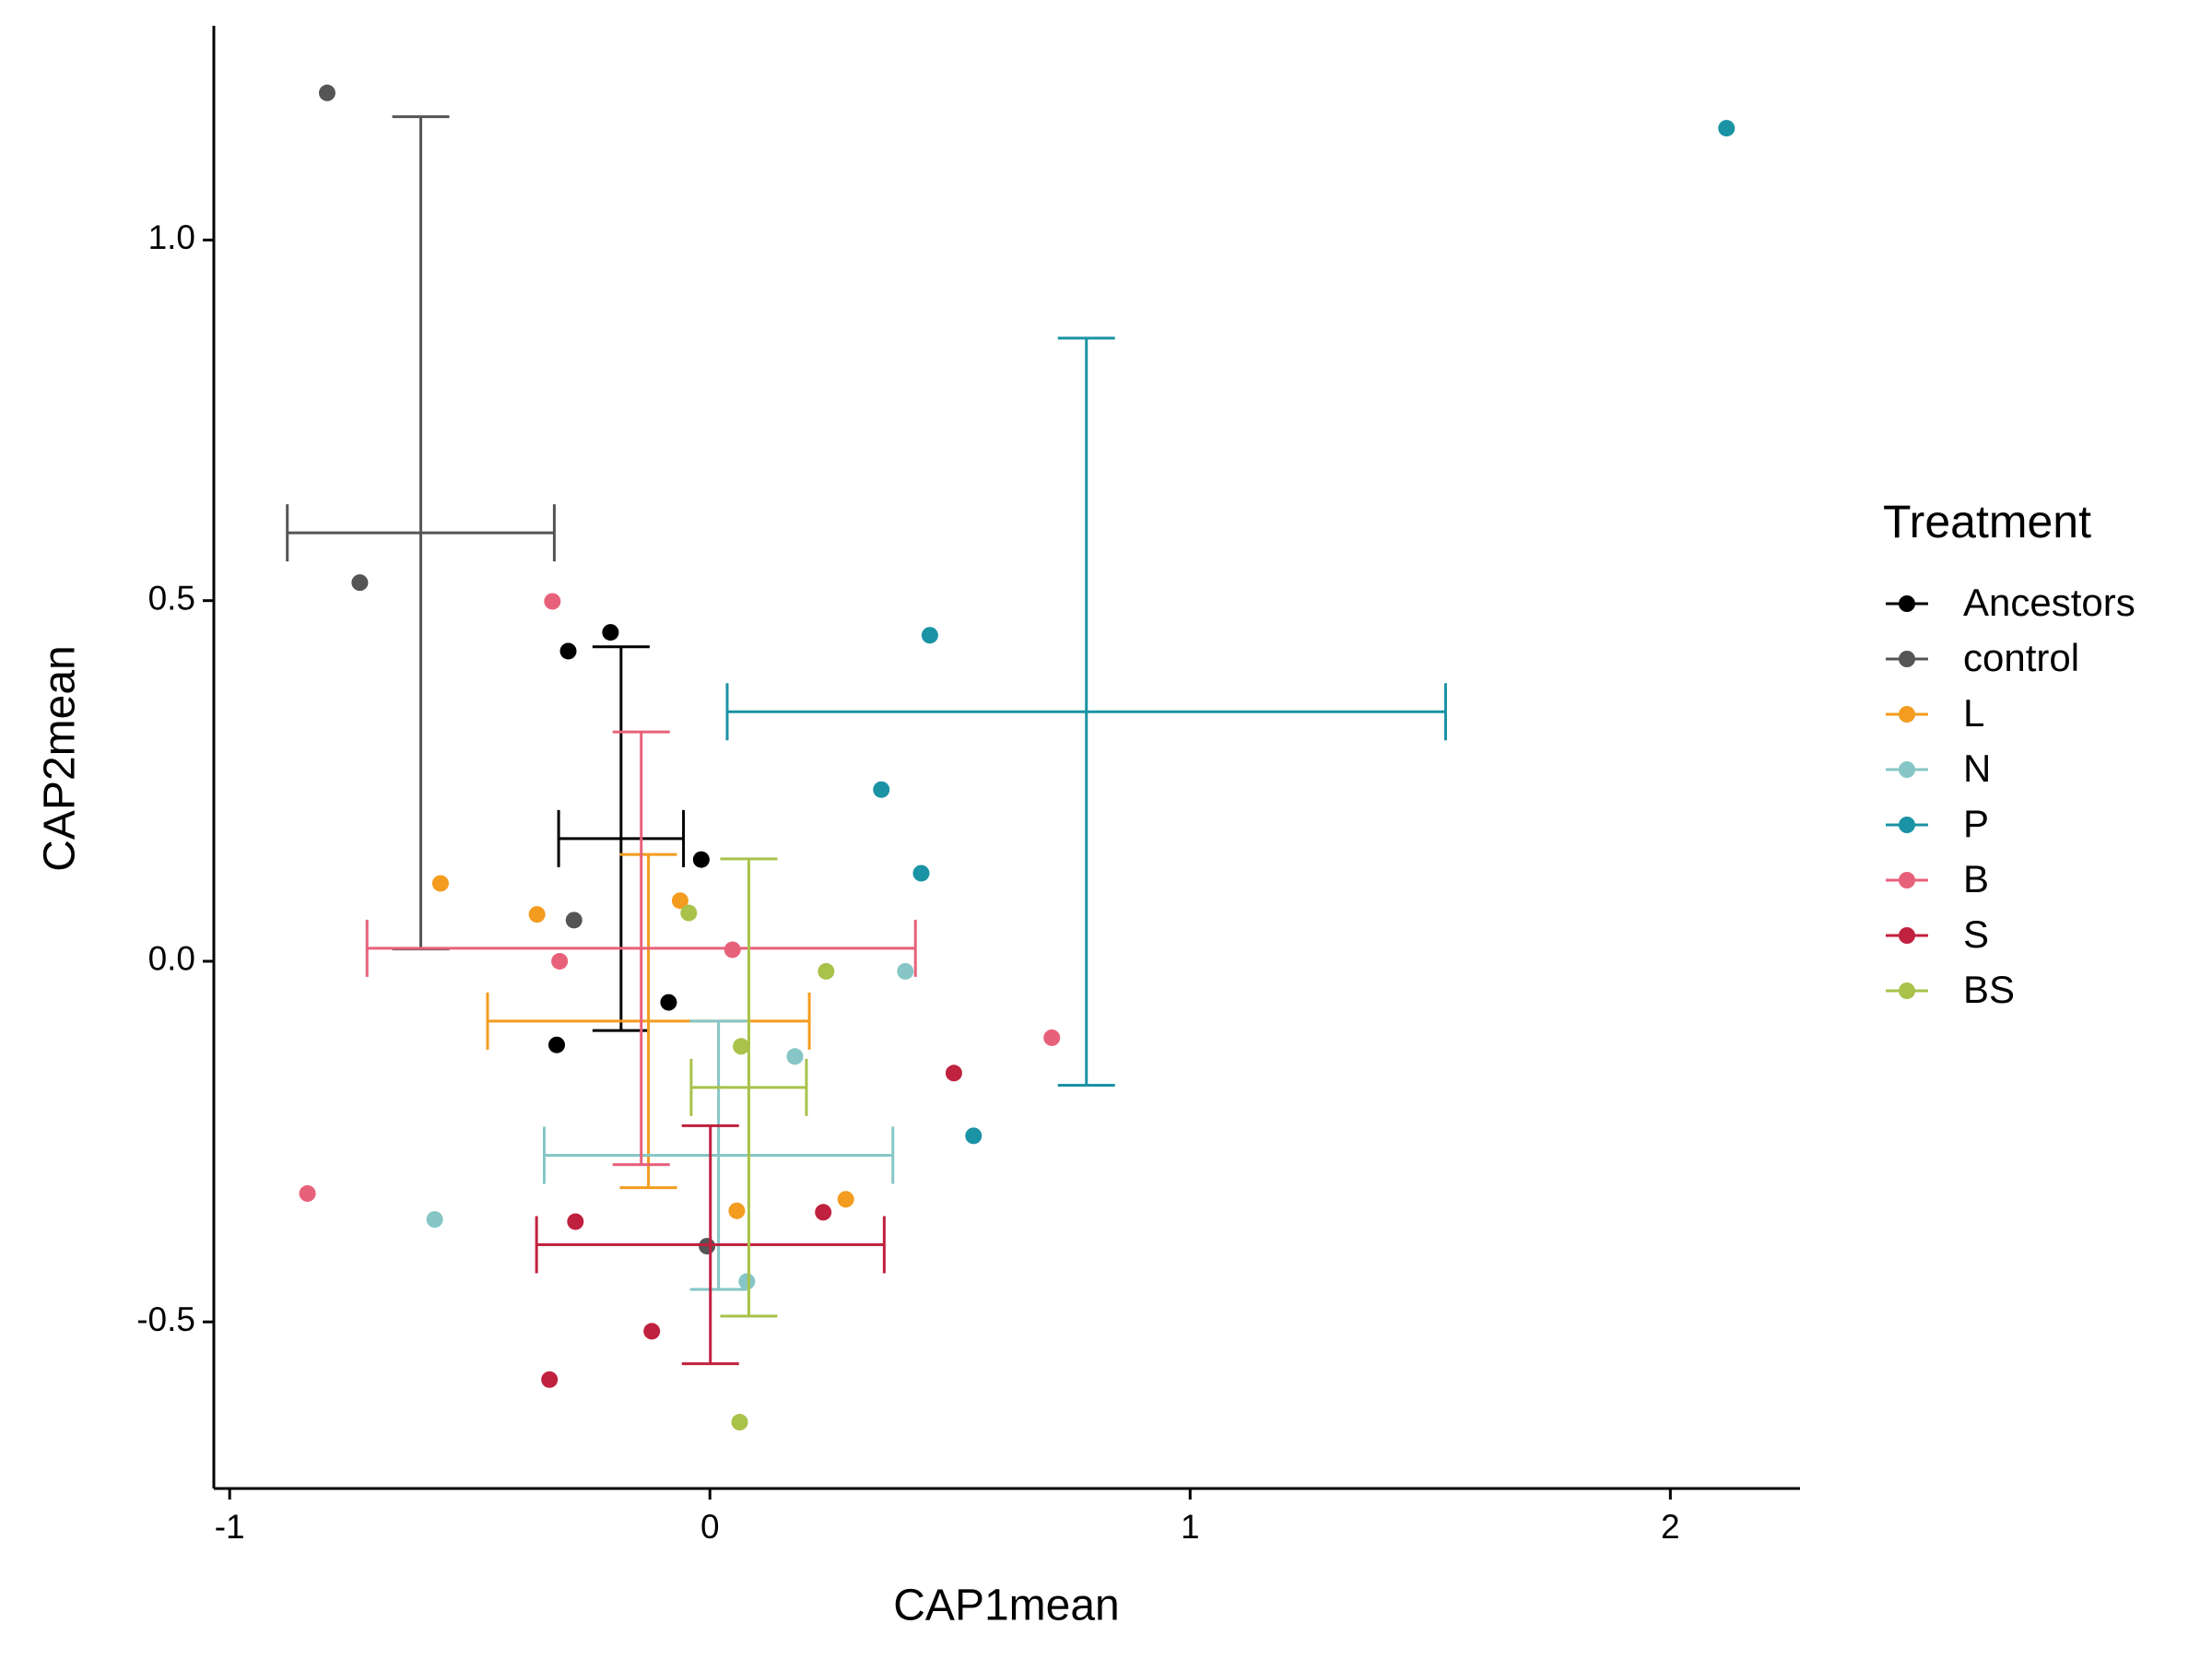 Image resolution: width=2212 pixels, height=1659 pixels. Describe the element at coordinates (171, 598) in the screenshot. I see `y-tick-label: 0.5` at that location.